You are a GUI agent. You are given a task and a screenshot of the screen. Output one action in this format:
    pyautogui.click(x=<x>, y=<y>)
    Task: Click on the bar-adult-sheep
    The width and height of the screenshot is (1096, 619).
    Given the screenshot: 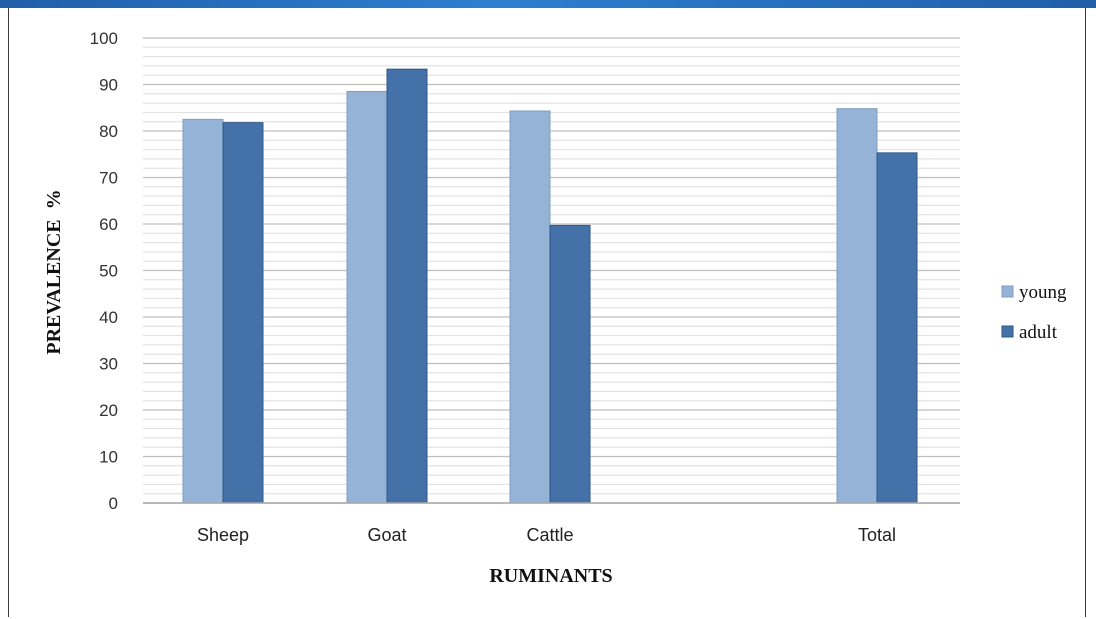 What is the action you would take?
    pyautogui.click(x=243, y=313)
    